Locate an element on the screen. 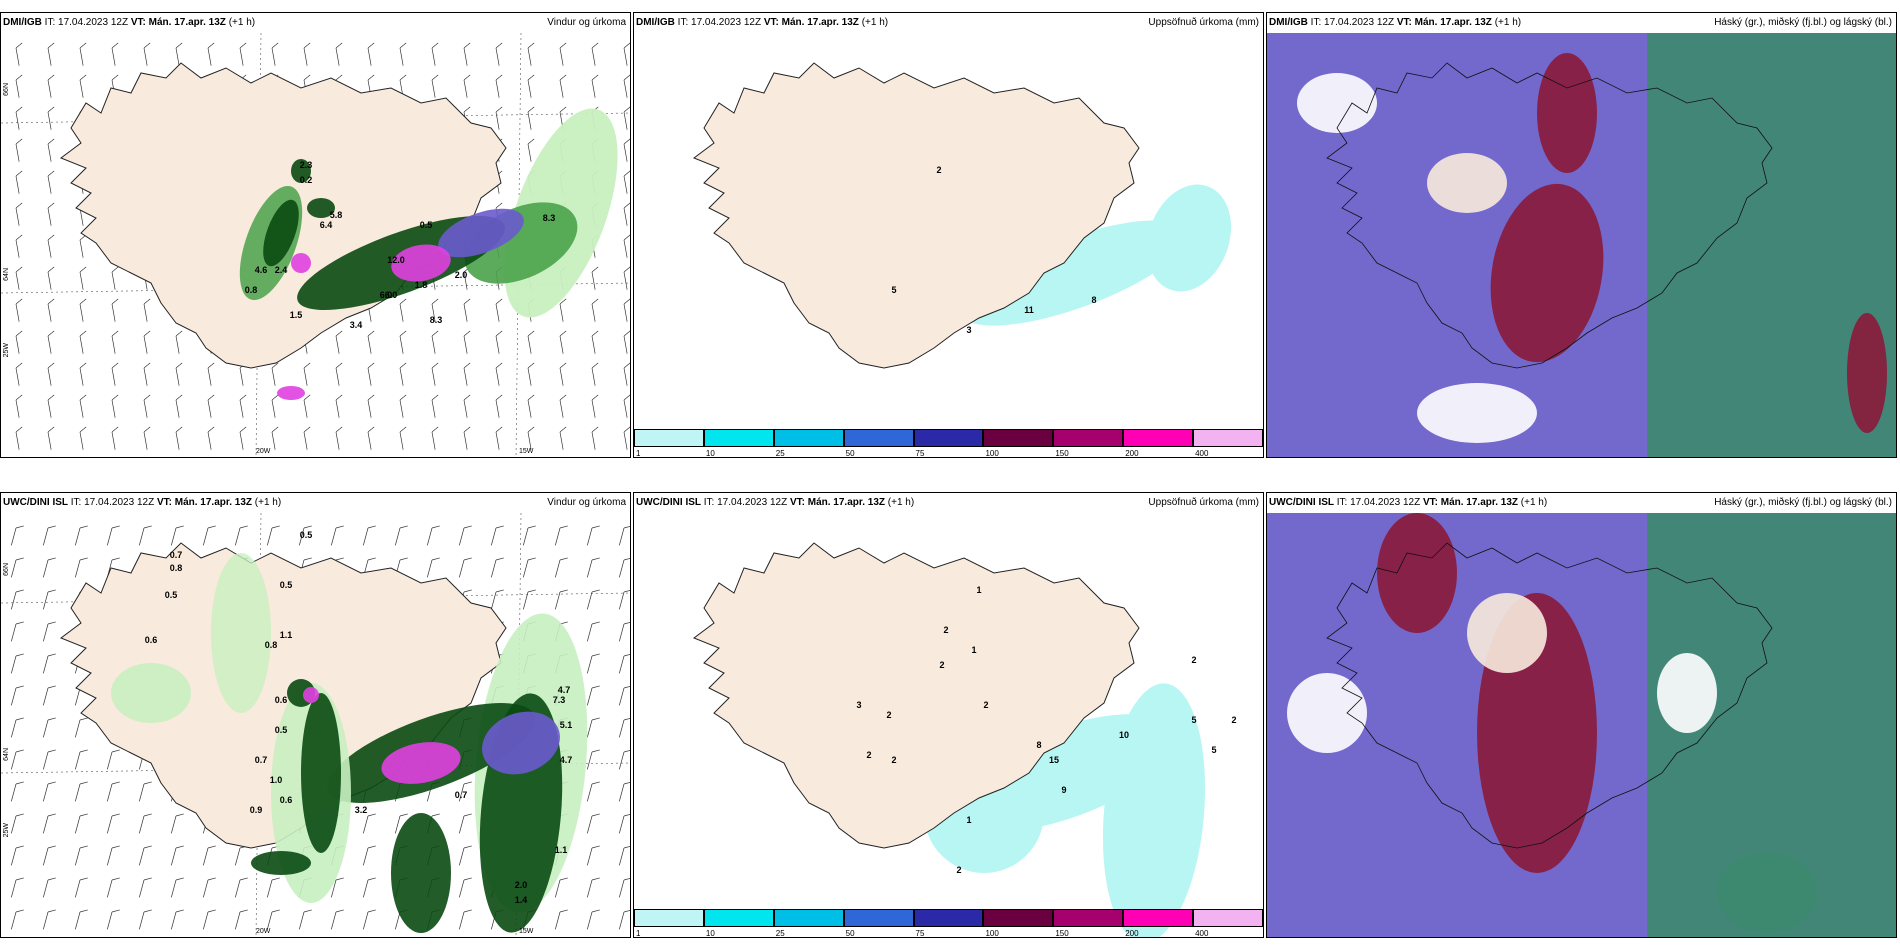  colorbar-tick-label: 150 is located at coordinates (1062, 933).